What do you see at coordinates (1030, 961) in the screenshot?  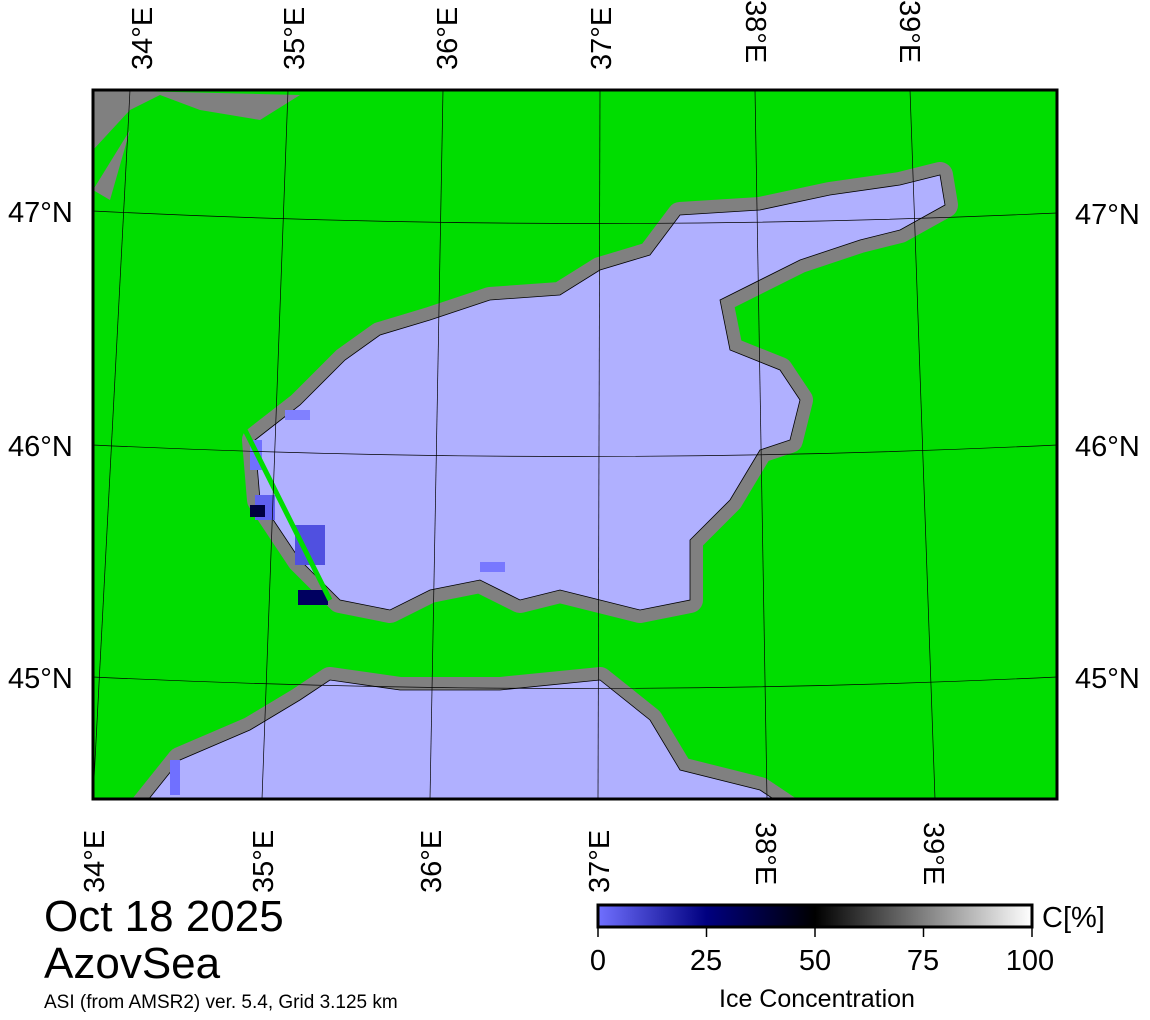 I see `colorbar-tick: 100` at bounding box center [1030, 961].